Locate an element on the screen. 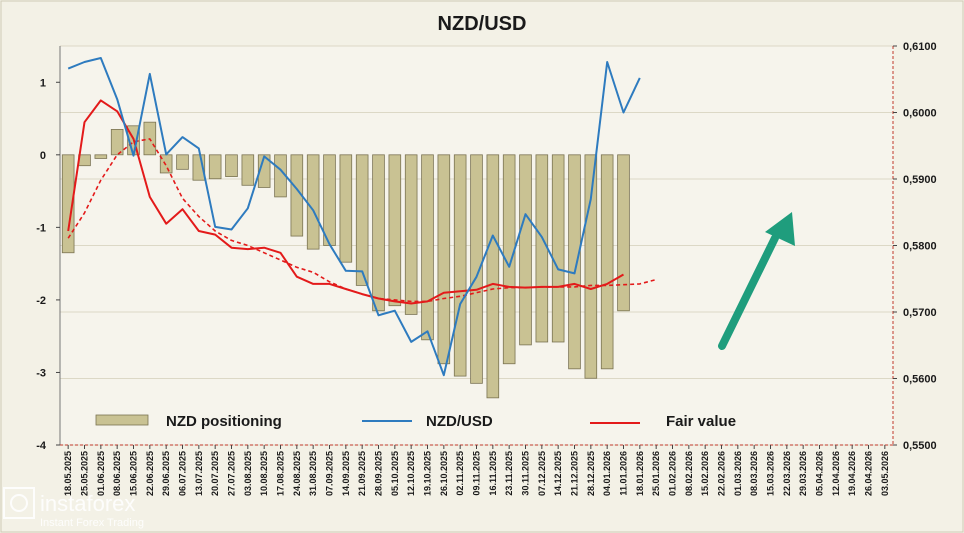 Image resolution: width=964 pixels, height=533 pixels. x-tick-label: 01.02.2026 is located at coordinates (673, 473).